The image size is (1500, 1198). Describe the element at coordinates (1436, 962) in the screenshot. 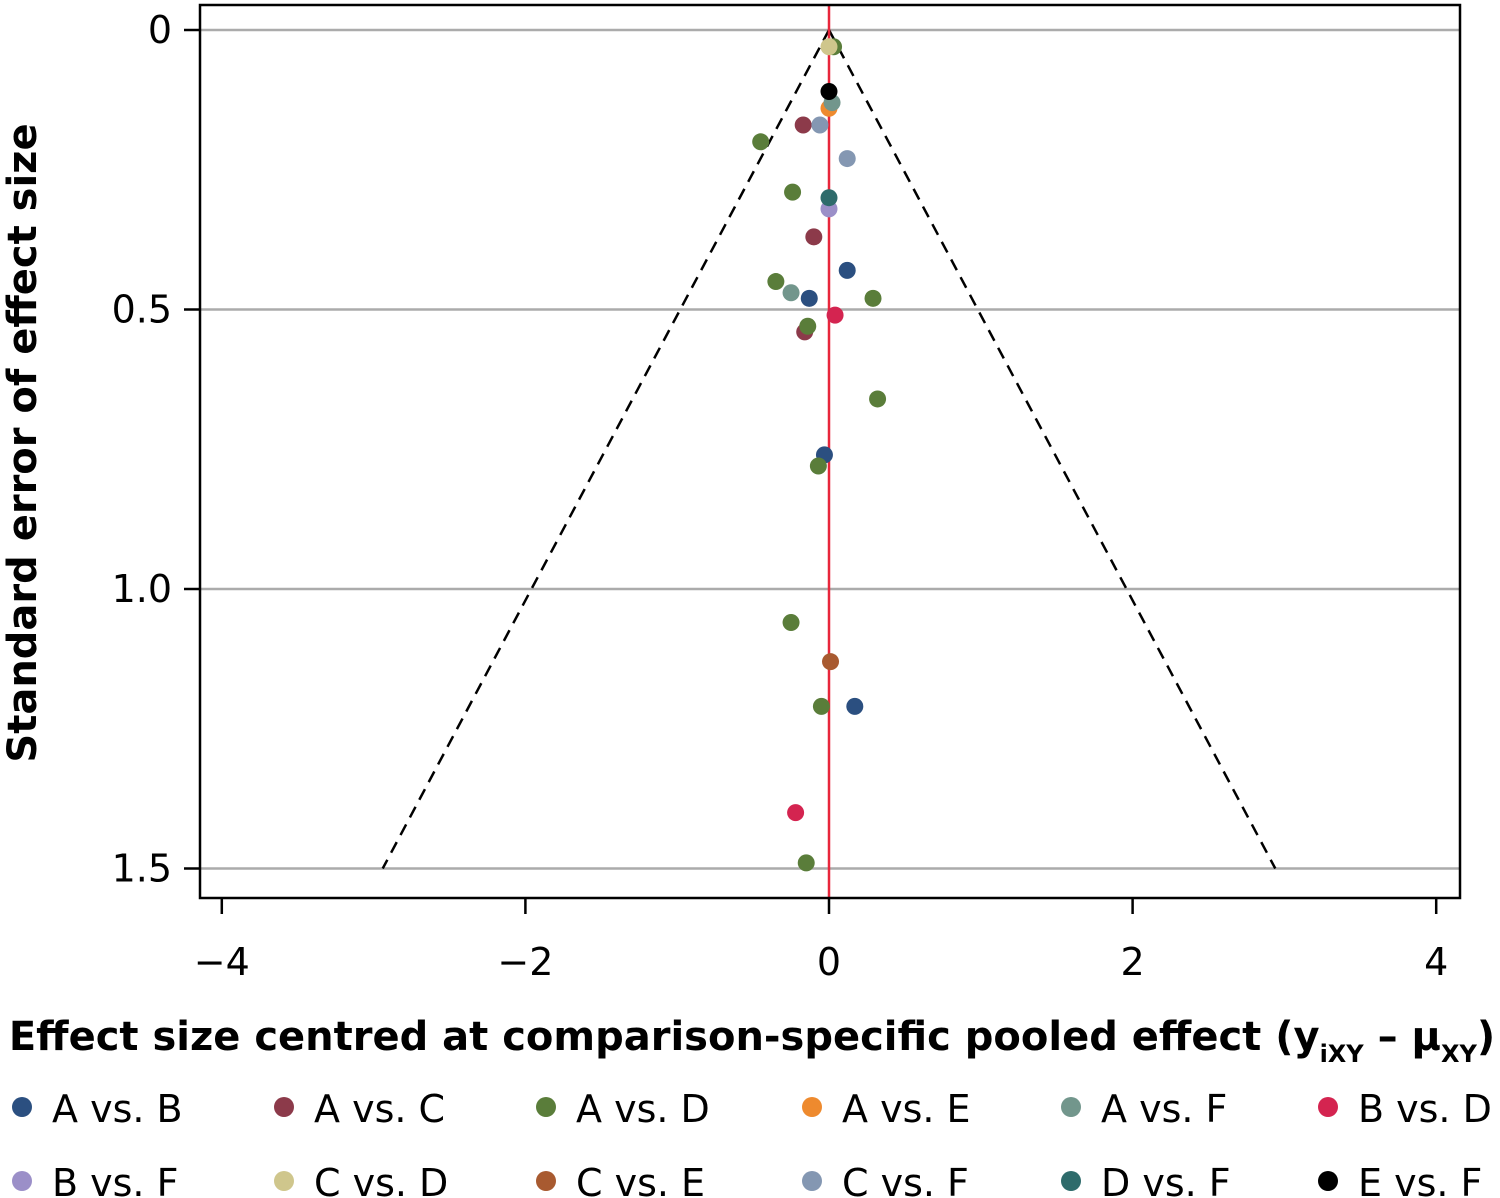

I see `x-tick-label-4: 4` at that location.